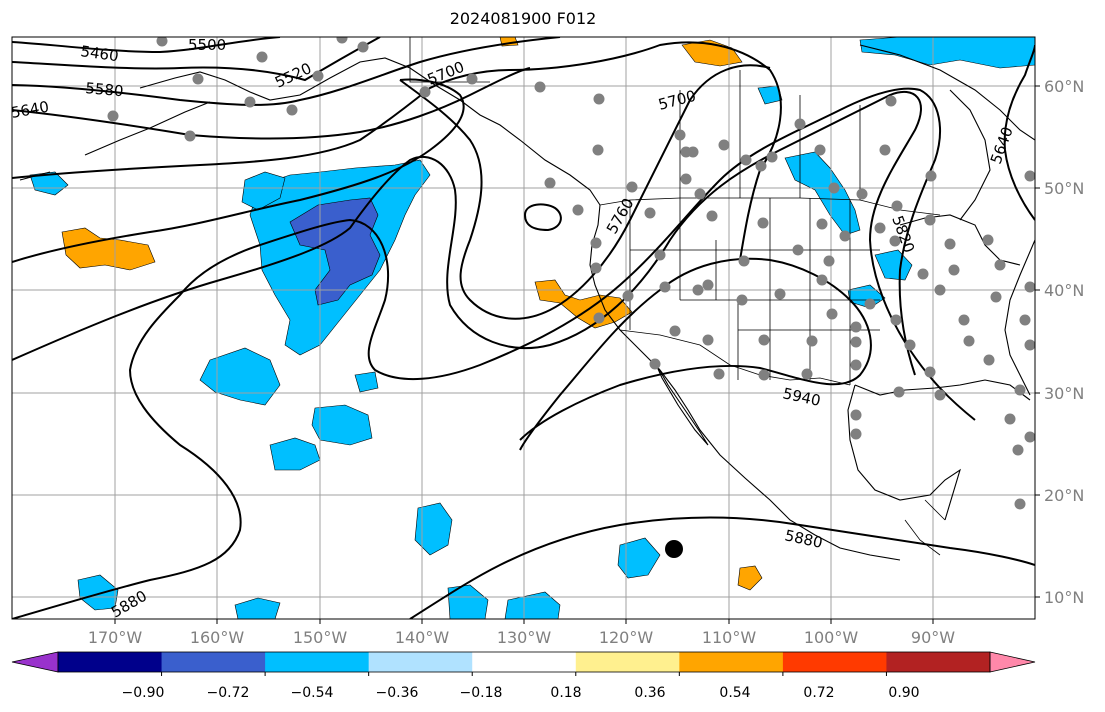 The image size is (1105, 712). Describe the element at coordinates (674, 549) in the screenshot. I see `highlighted-location-marker` at that location.